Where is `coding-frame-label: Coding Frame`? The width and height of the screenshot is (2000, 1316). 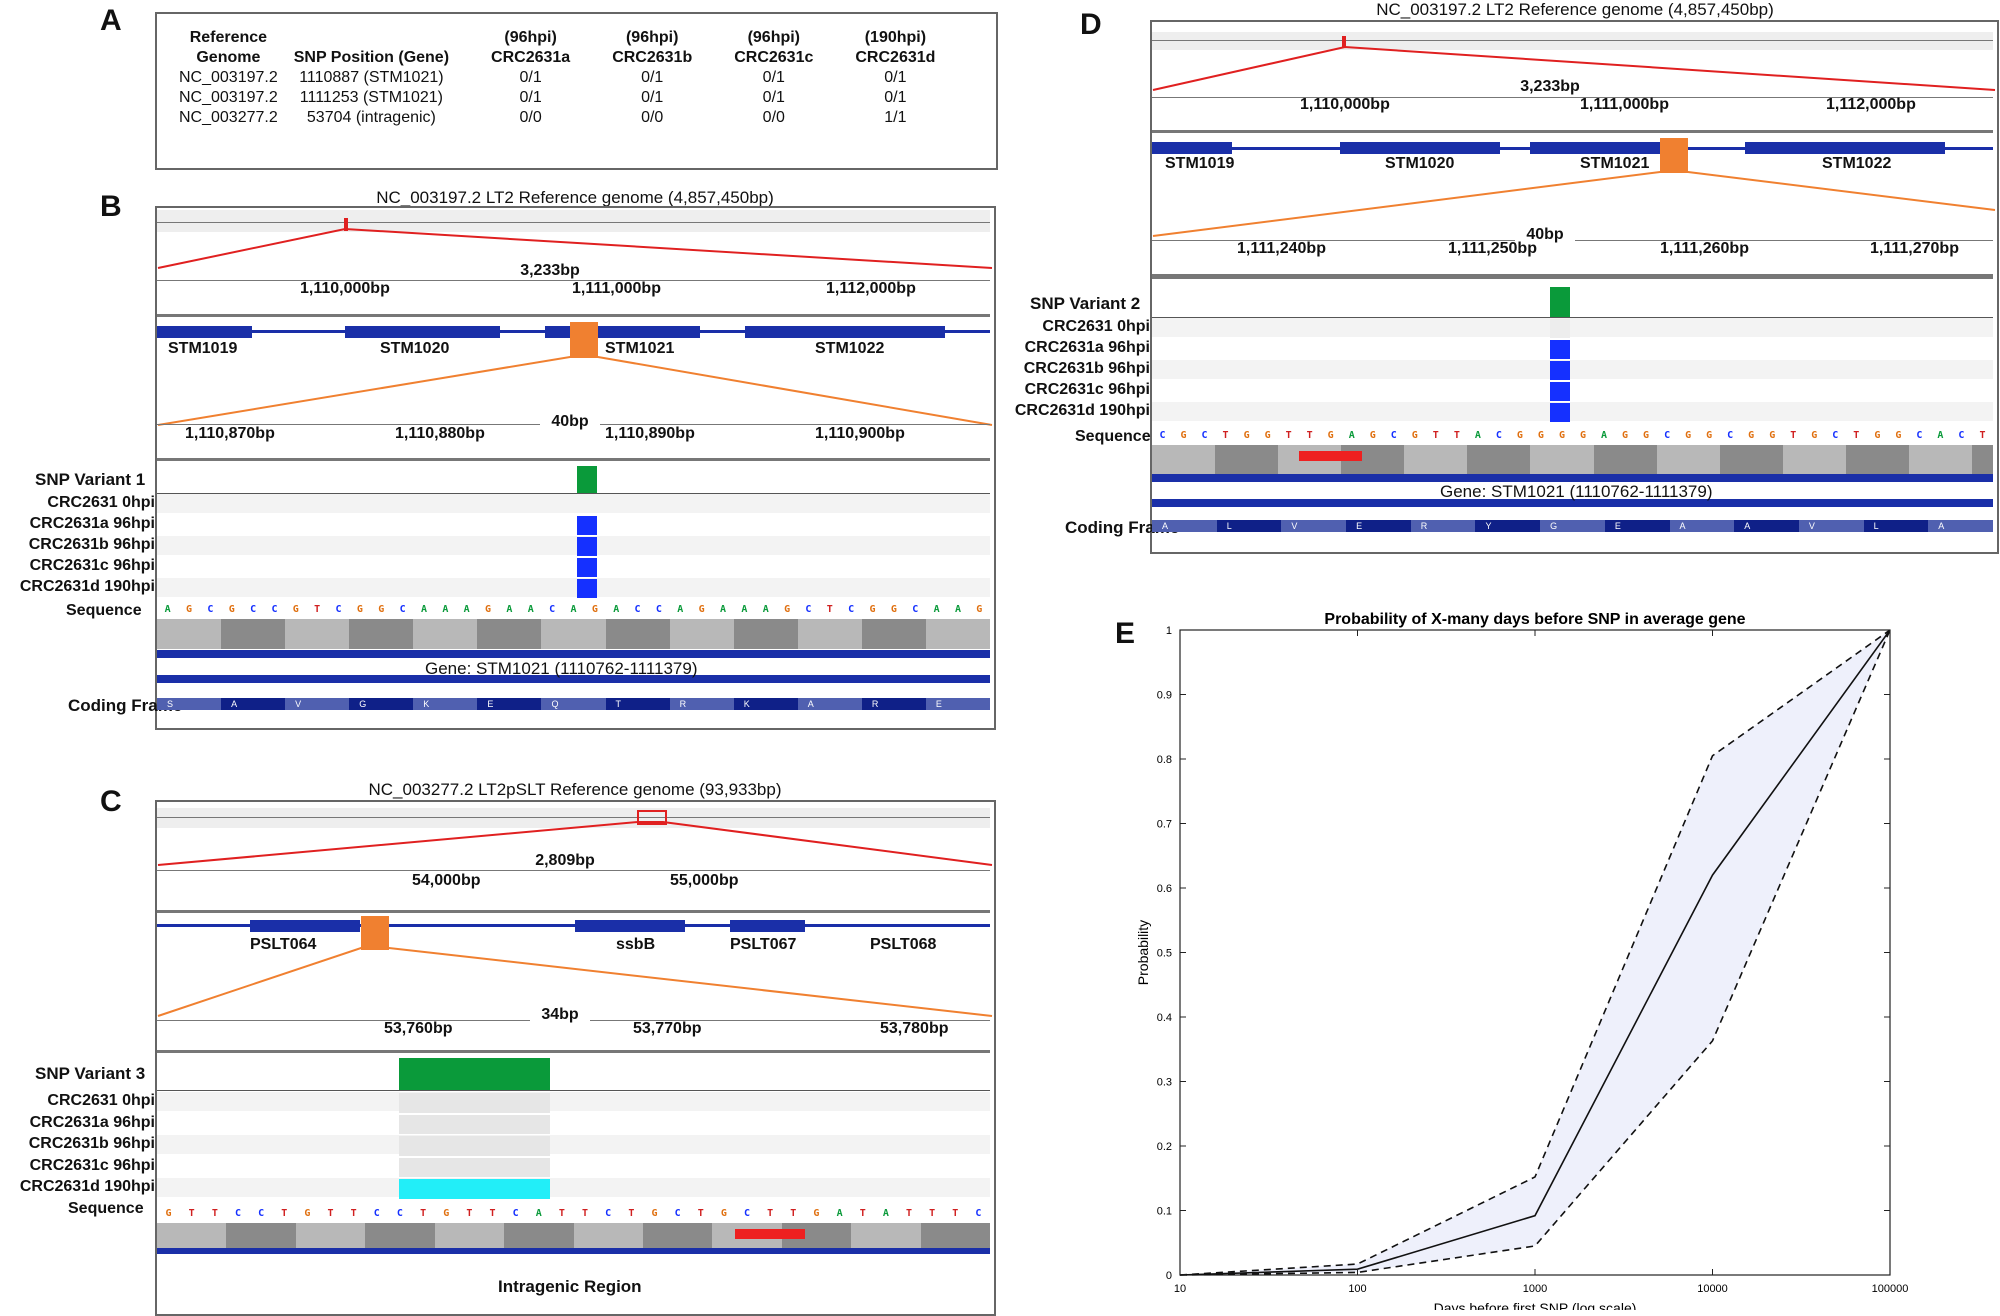 coding-frame-label: Coding Frame is located at coordinates (1122, 527).